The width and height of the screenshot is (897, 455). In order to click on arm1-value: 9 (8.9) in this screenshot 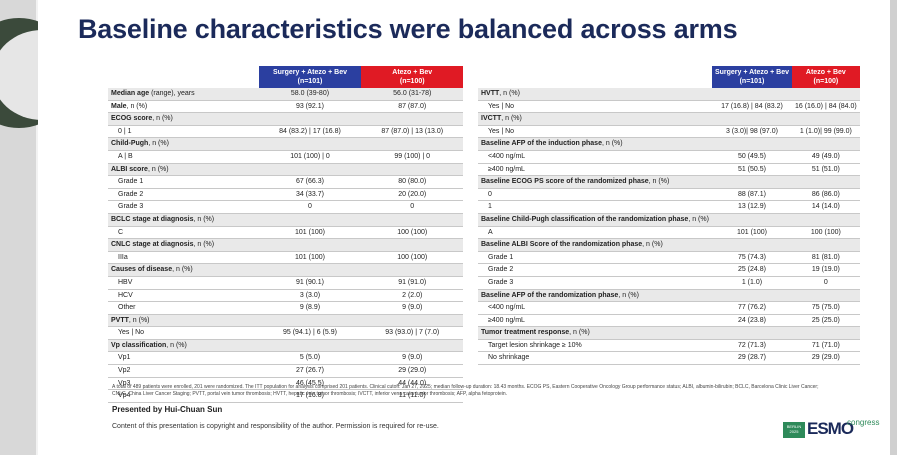, I will do `click(310, 308)`.